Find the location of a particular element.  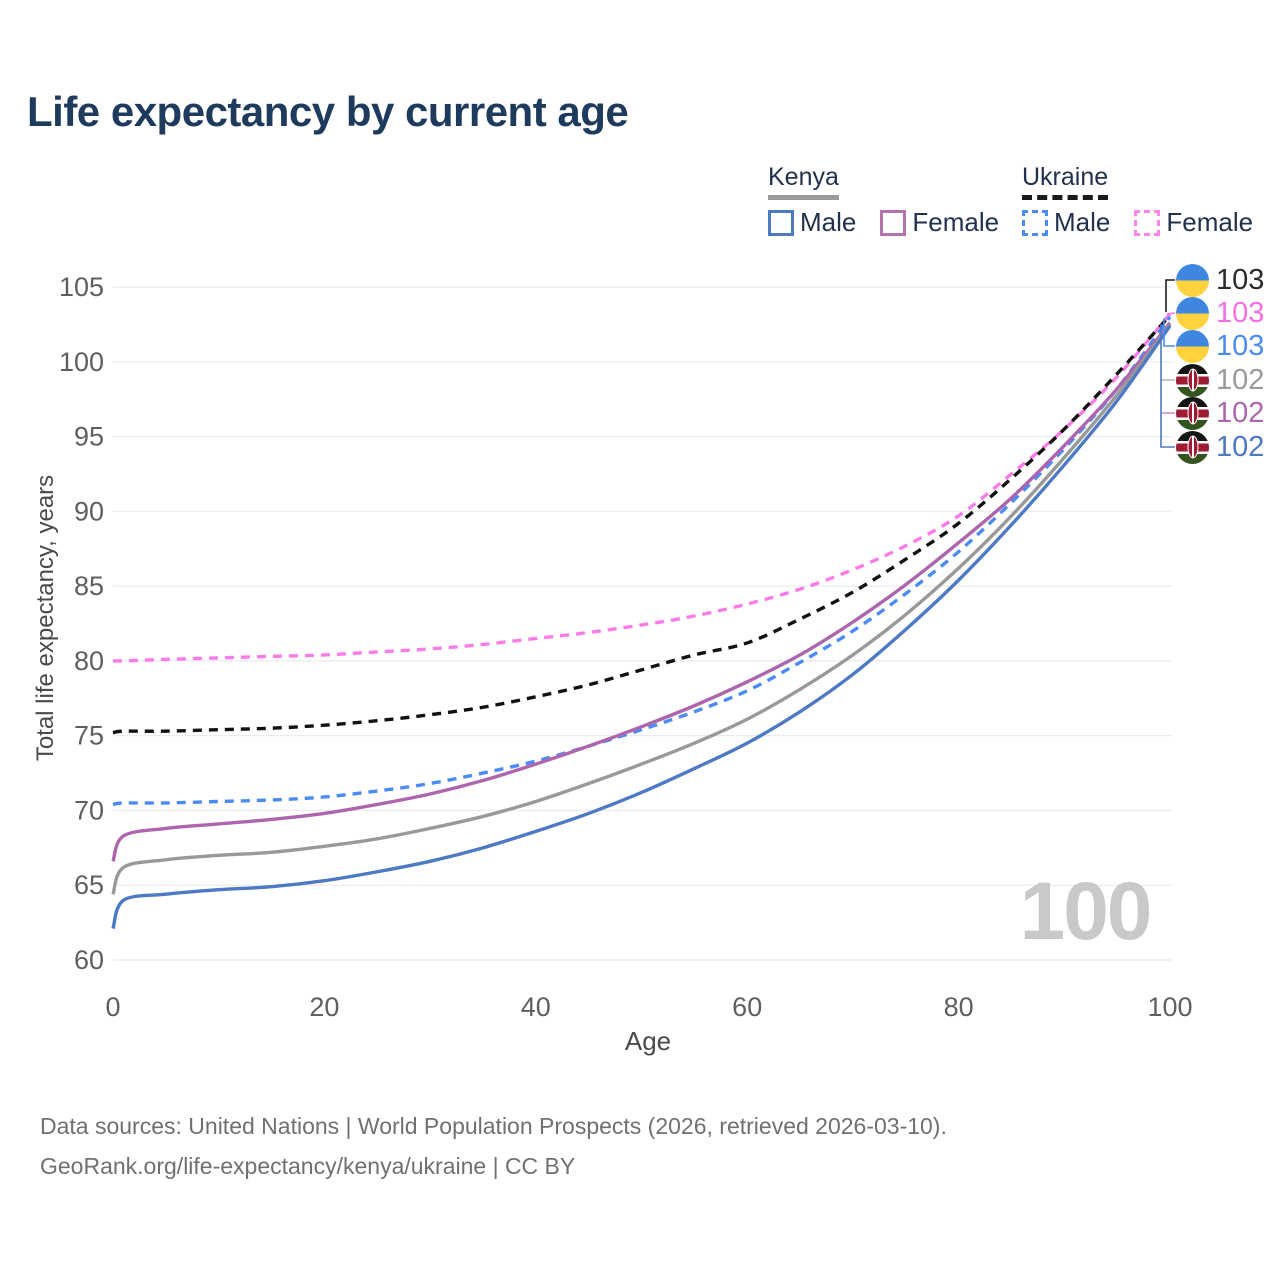

y-tick-label: 90 is located at coordinates (89, 511).